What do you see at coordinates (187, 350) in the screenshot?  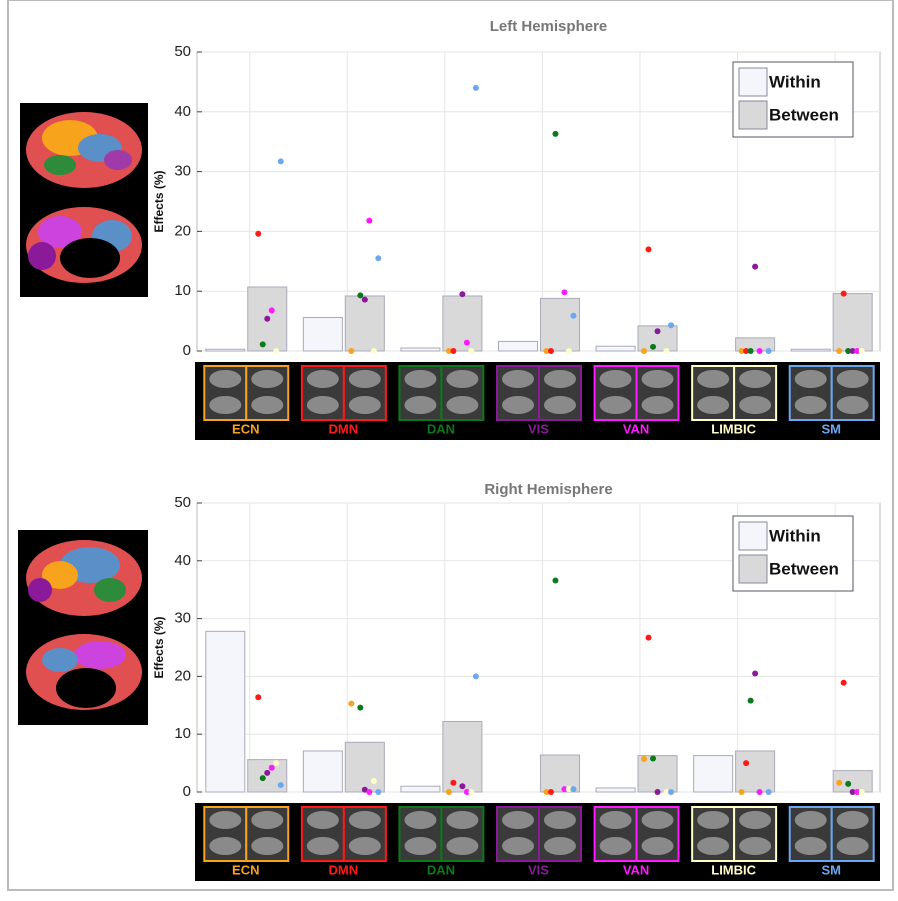 I see `y-tick-label: 0` at bounding box center [187, 350].